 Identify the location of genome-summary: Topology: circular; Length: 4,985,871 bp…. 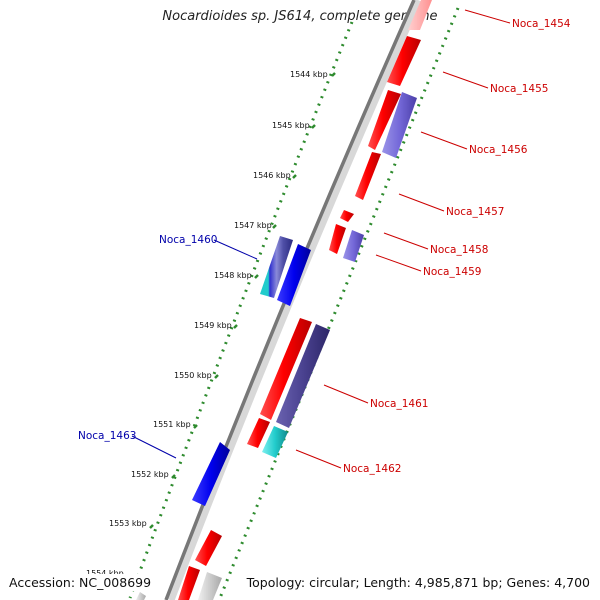
(418, 582).